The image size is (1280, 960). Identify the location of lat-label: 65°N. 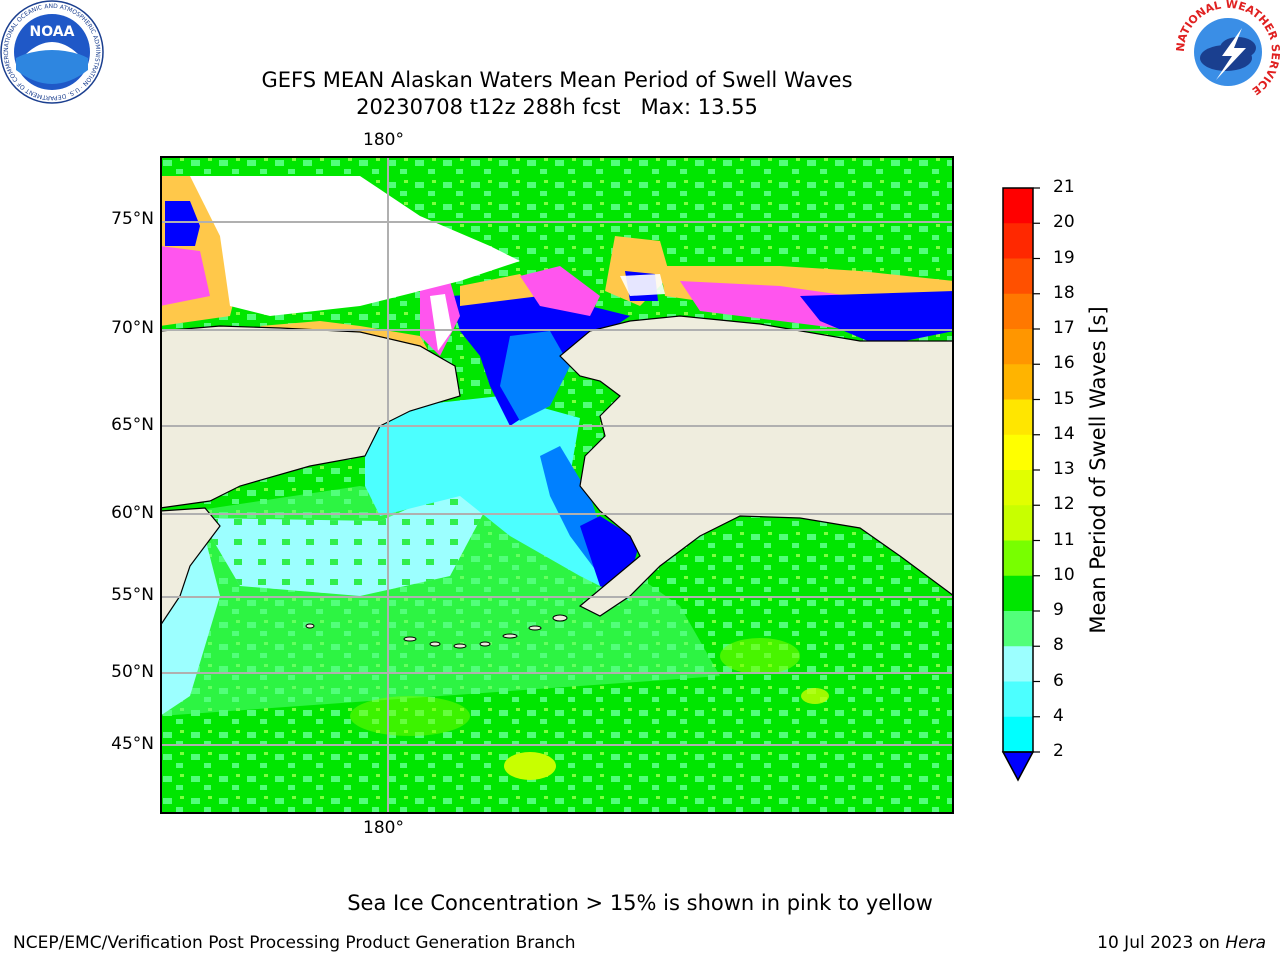
(132, 425).